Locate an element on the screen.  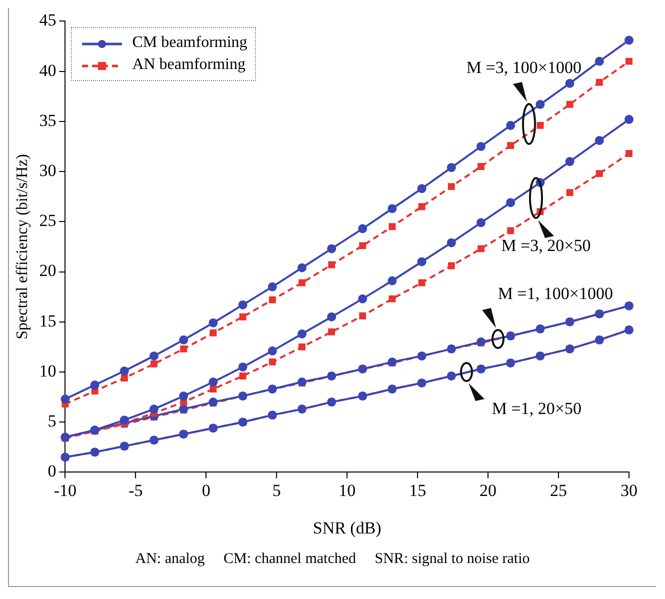
y-tick-label: 30 is located at coordinates (47, 170).